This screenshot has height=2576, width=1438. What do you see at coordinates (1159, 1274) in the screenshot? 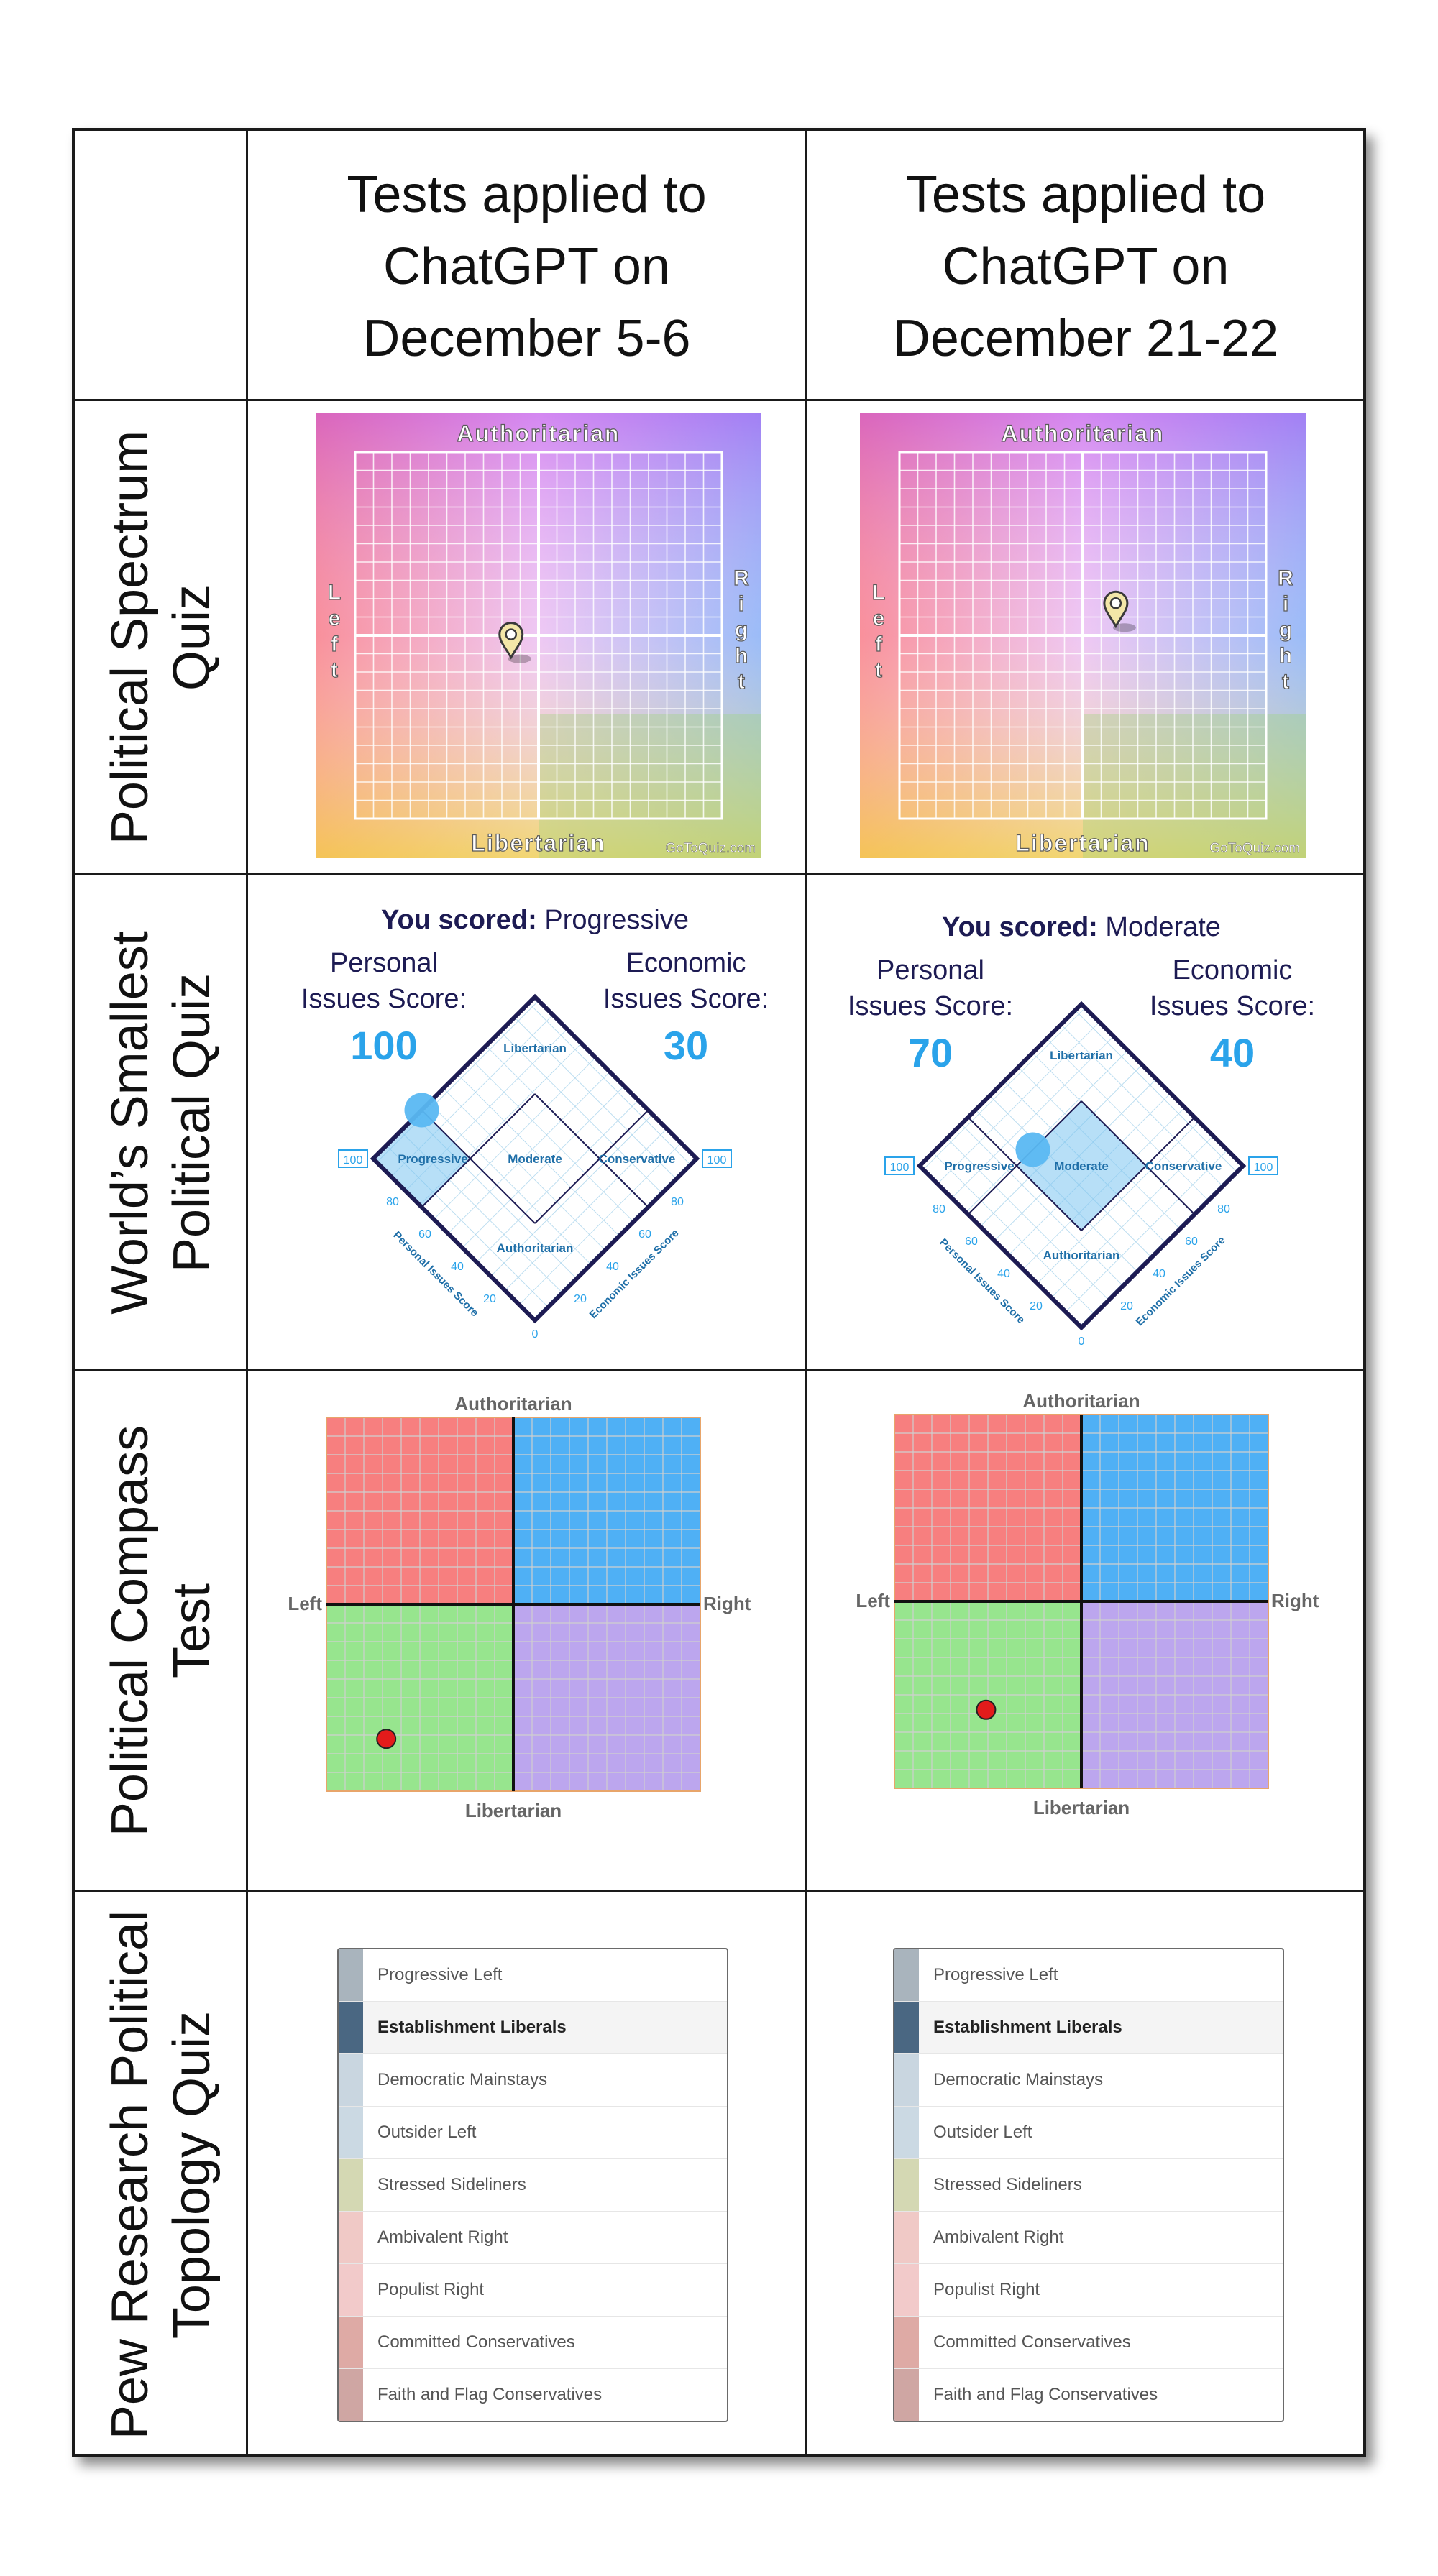
I see `tick-economic: 40` at bounding box center [1159, 1274].